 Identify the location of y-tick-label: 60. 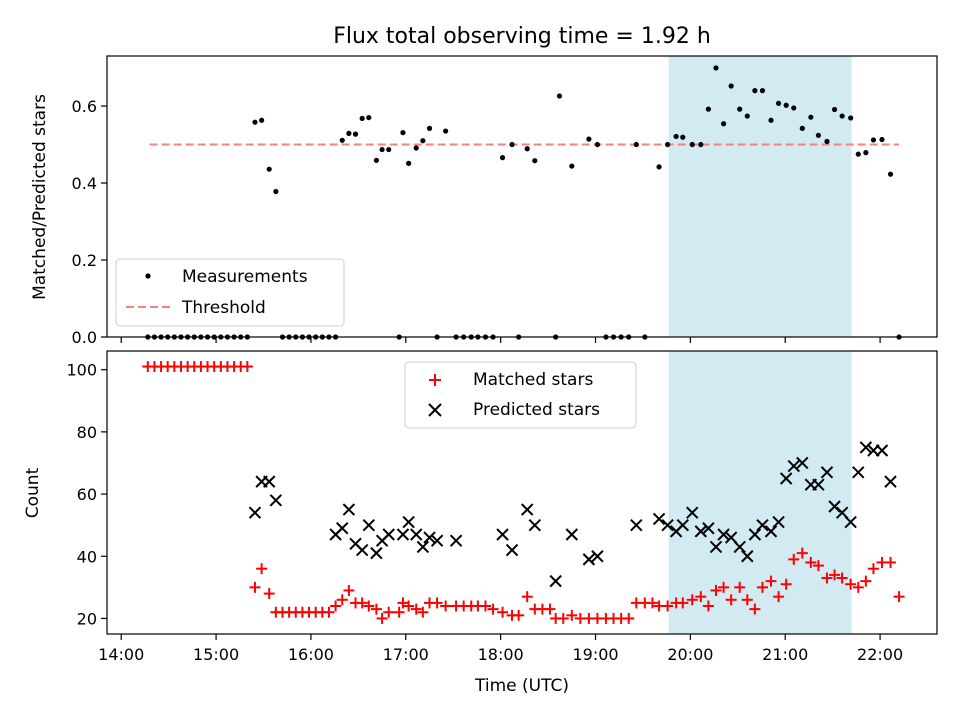
(87, 494).